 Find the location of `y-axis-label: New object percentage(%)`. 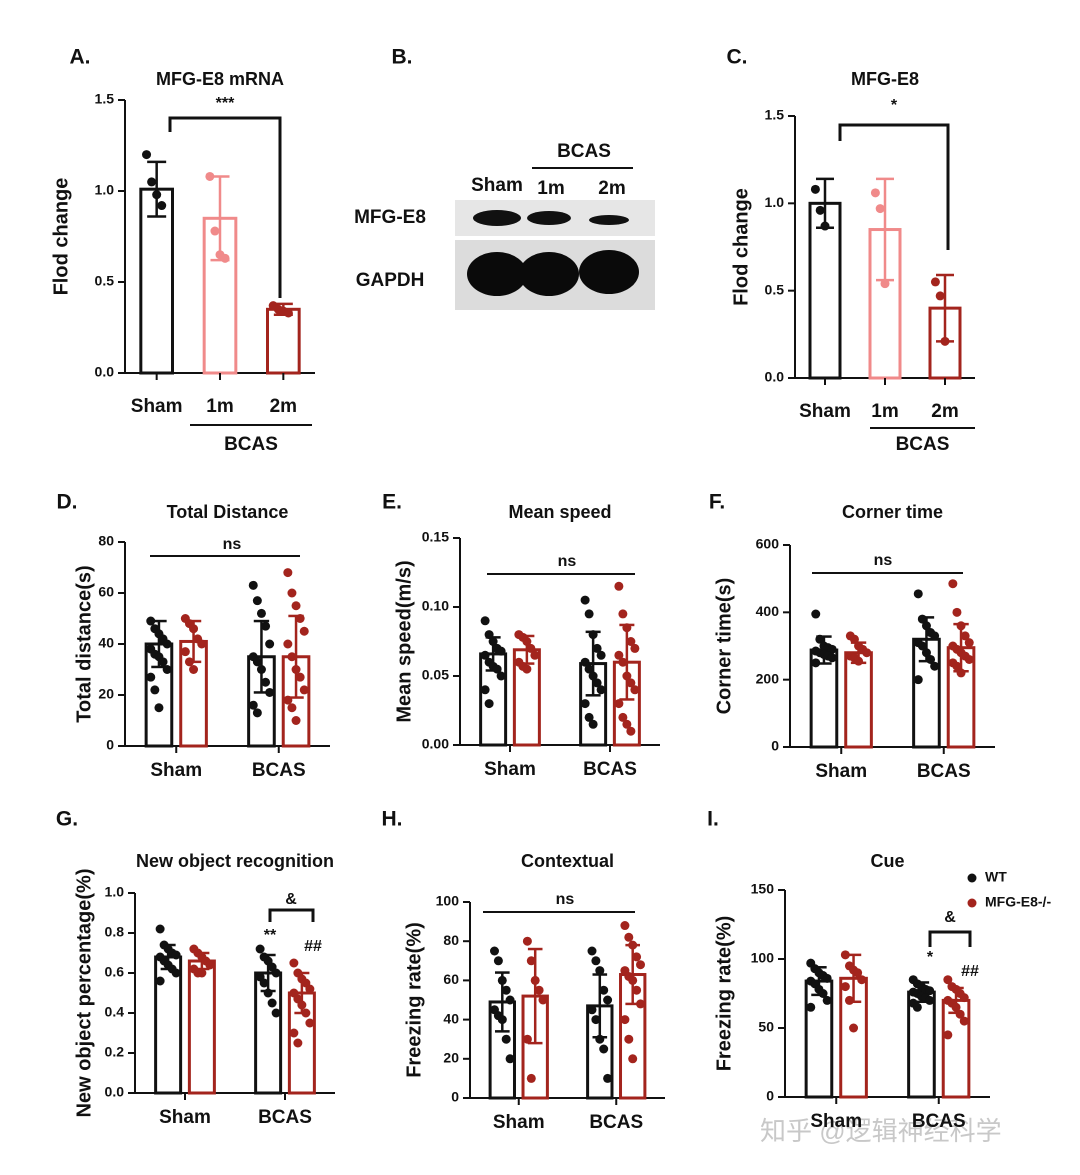

y-axis-label: New object percentage(%) is located at coordinates (84, 993).